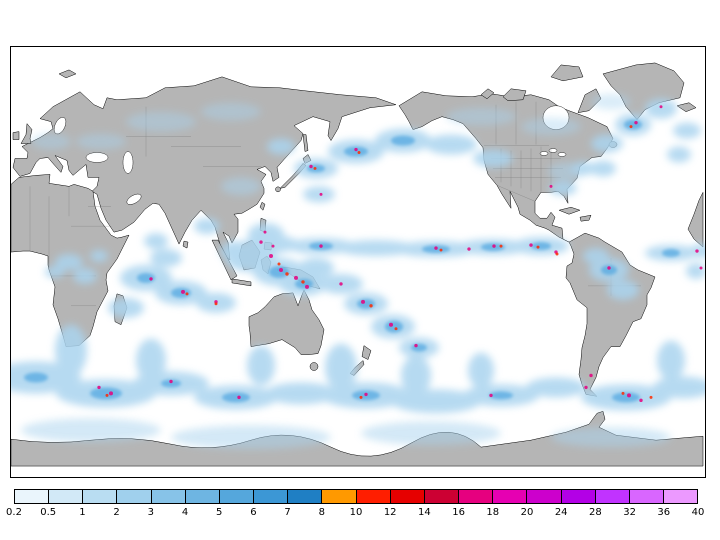 The width and height of the screenshot is (720, 540). What do you see at coordinates (128, 162) in the screenshot?
I see `caspian-sea` at bounding box center [128, 162].